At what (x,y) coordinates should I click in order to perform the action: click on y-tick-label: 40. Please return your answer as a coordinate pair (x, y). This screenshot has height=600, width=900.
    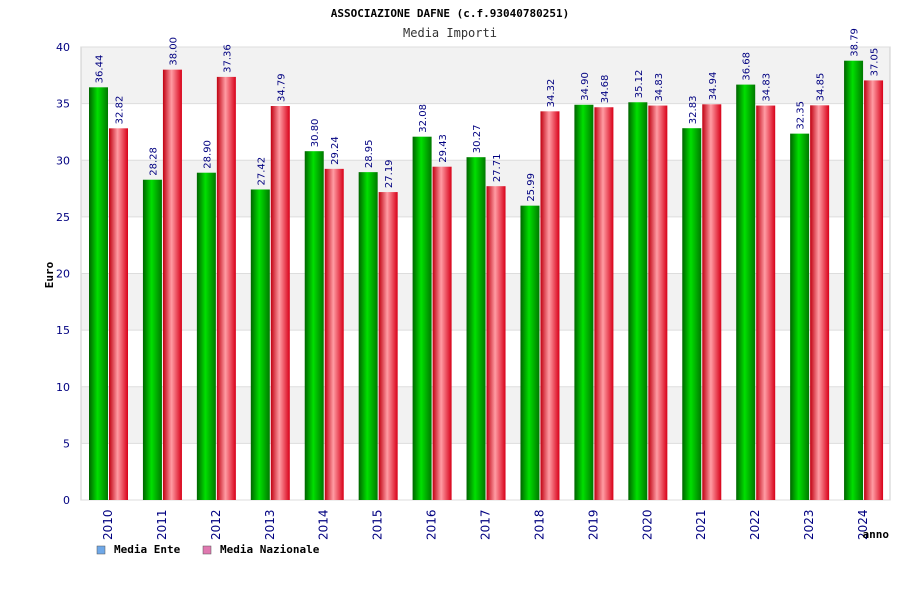
    Looking at the image, I should click on (63, 47).